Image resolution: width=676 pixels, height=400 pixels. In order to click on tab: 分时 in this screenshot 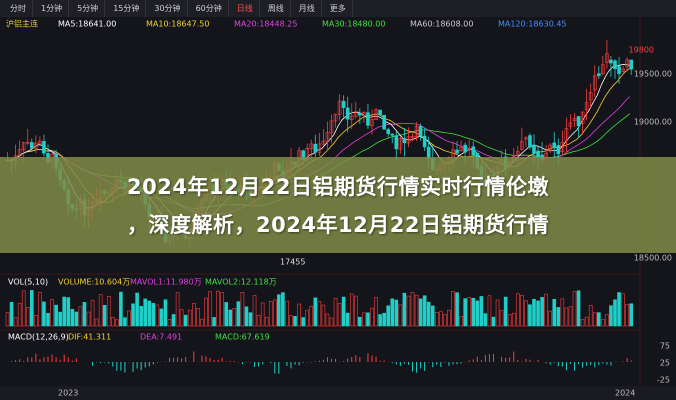, I will do `click(18, 8)`.